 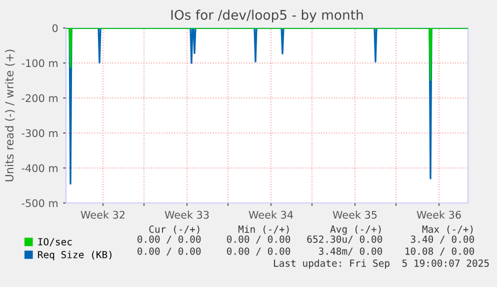 What do you see at coordinates (270, 214) in the screenshot?
I see `x-tick-label: Week 34` at bounding box center [270, 214].